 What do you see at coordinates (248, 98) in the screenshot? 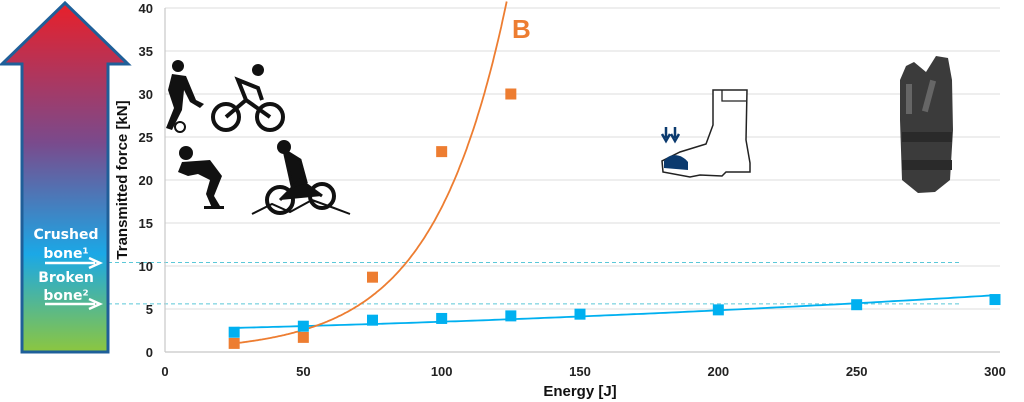
I see `cyclist-icon` at bounding box center [248, 98].